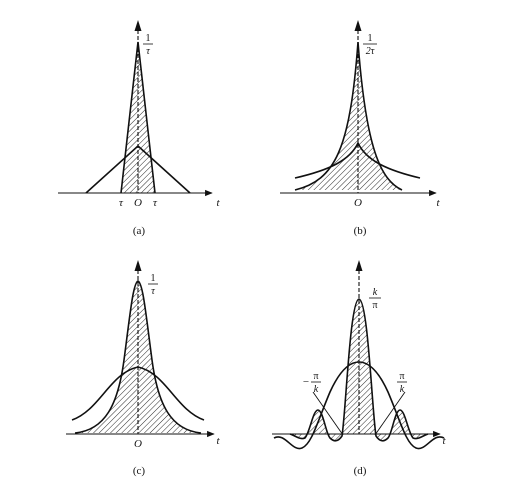 The width and height of the screenshot is (515, 493). What do you see at coordinates (138, 203) in the screenshot?
I see `panel-a-origin: O` at bounding box center [138, 203].